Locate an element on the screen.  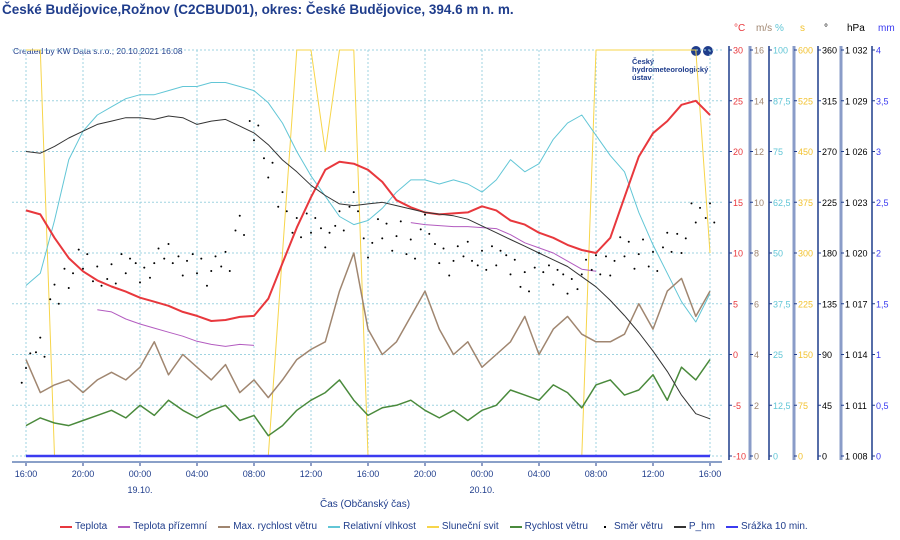
axis-tick-label-wind: 4 is located at coordinates (756, 355).